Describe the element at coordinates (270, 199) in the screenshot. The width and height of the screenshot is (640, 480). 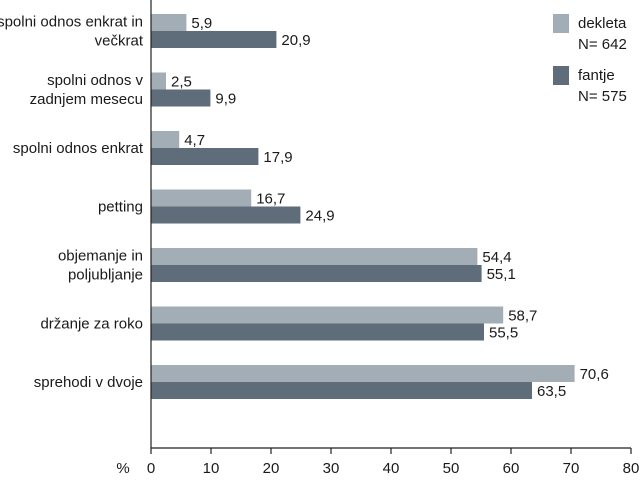
I see `value-label-dekleta-3: 16,7` at that location.